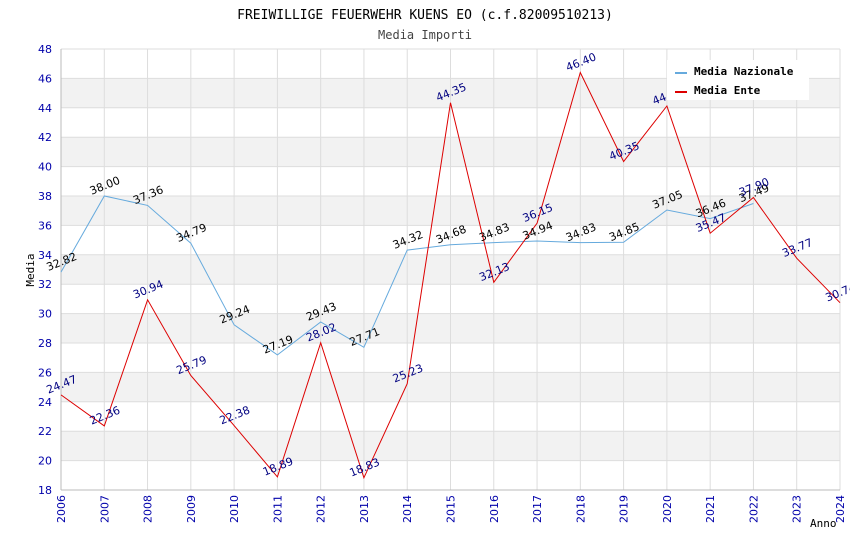  Describe the element at coordinates (407, 509) in the screenshot. I see `x-tick-label: 2014` at that location.